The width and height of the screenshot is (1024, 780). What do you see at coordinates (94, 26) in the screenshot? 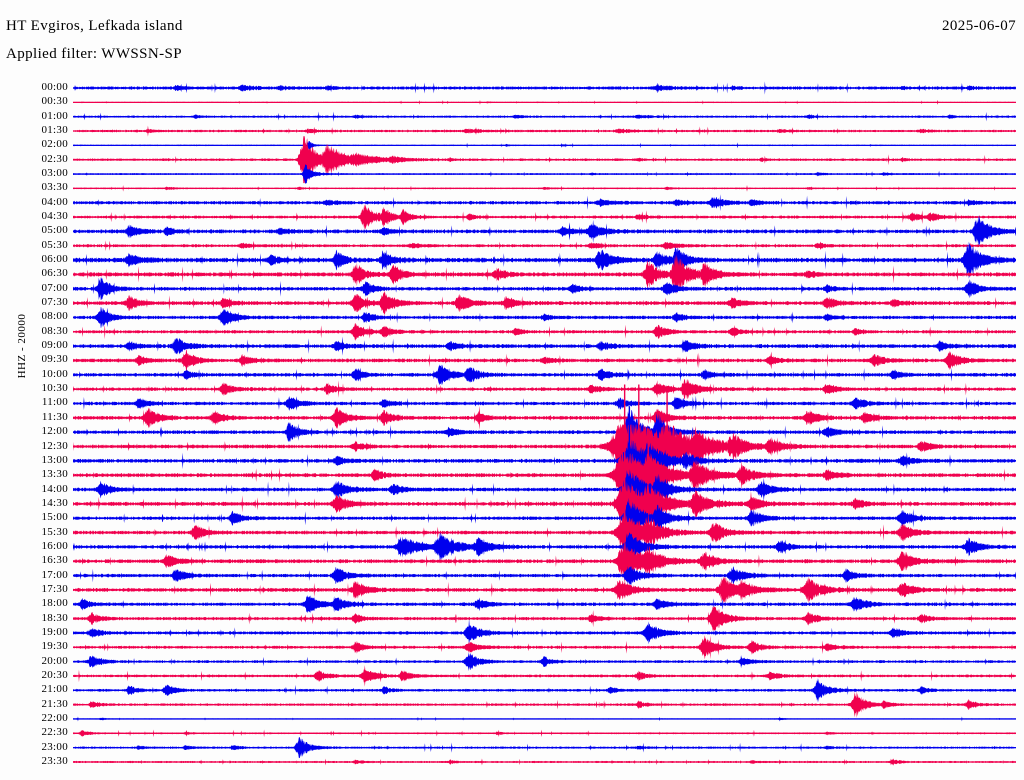
I see `page-title: HT Evgiros, Lefkada island` at bounding box center [94, 26].